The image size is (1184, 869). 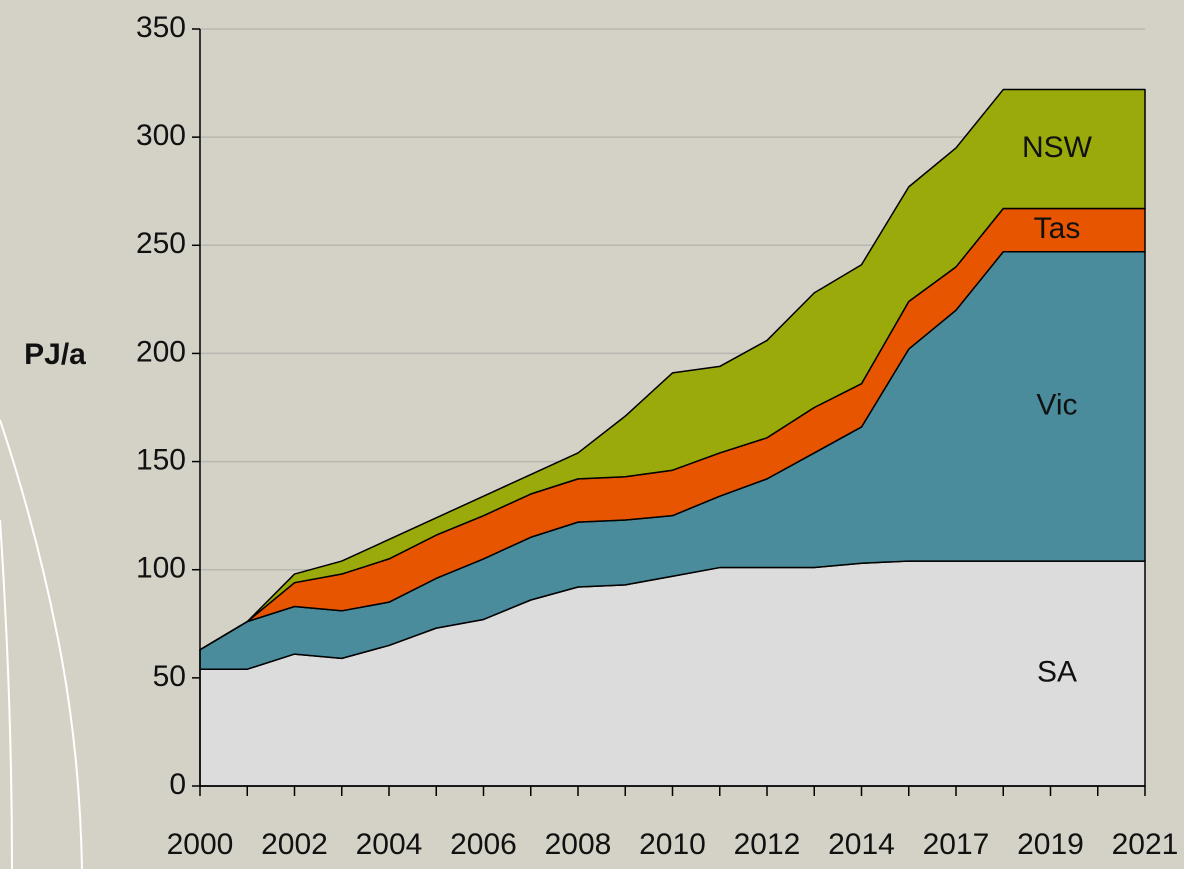 I want to click on y-tick-label: 200, so click(x=161, y=351).